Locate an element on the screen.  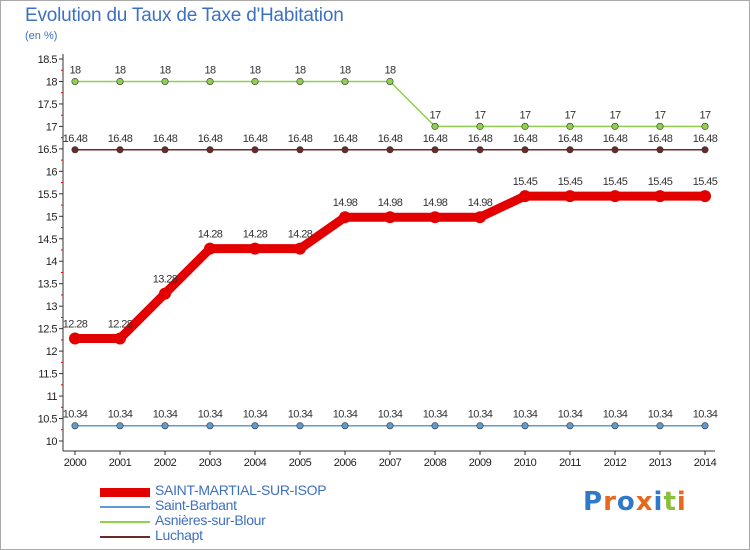
chart-title: Evolution du Taux de Taxe d'Habitation is located at coordinates (184, 15).